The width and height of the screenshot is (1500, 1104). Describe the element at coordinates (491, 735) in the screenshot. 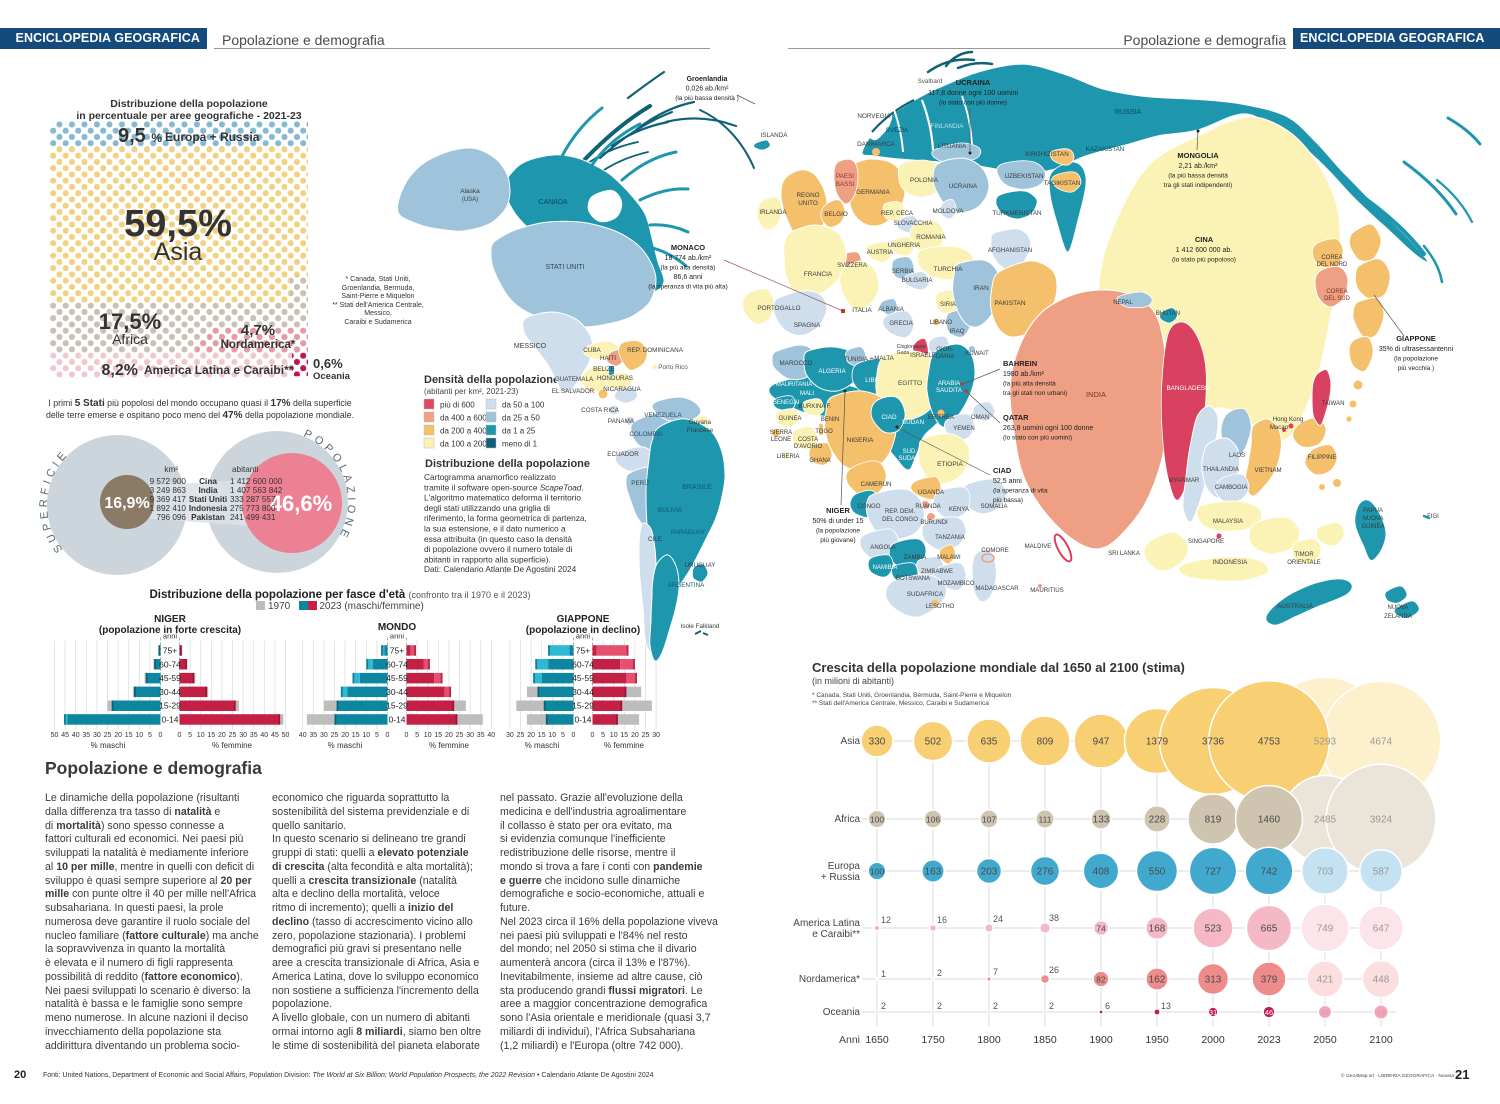

I see `svg-text: 40` at that location.